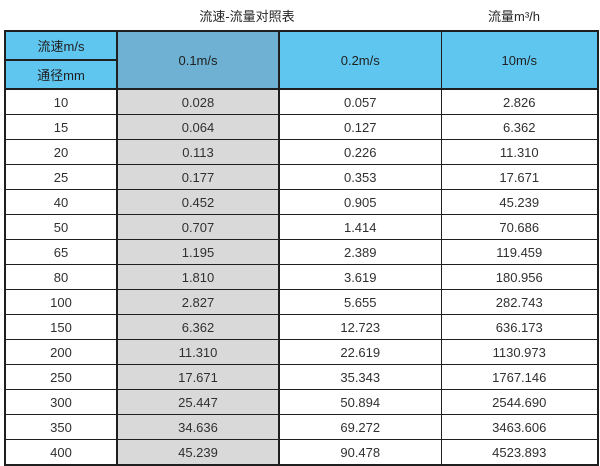 The height and width of the screenshot is (466, 600). I want to click on table-row: 65 1.195 2.389 119.459, so click(301, 252).